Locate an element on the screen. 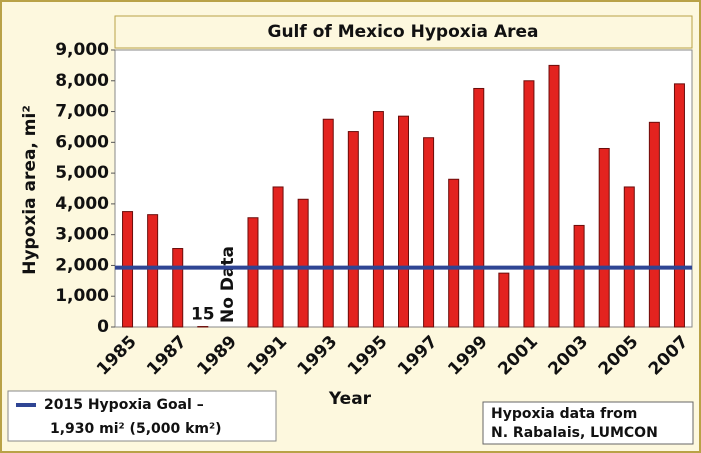 The image size is (701, 453). value-label: No Data is located at coordinates (228, 284).